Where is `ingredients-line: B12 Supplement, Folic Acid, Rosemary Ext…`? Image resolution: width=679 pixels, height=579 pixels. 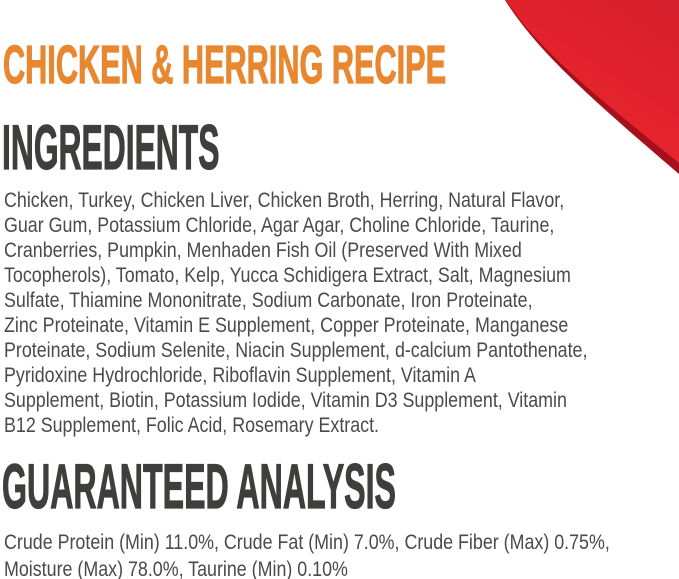
ingredients-line: B12 Supplement, Folic Acid, Rosemary Ext… is located at coordinates (192, 425).